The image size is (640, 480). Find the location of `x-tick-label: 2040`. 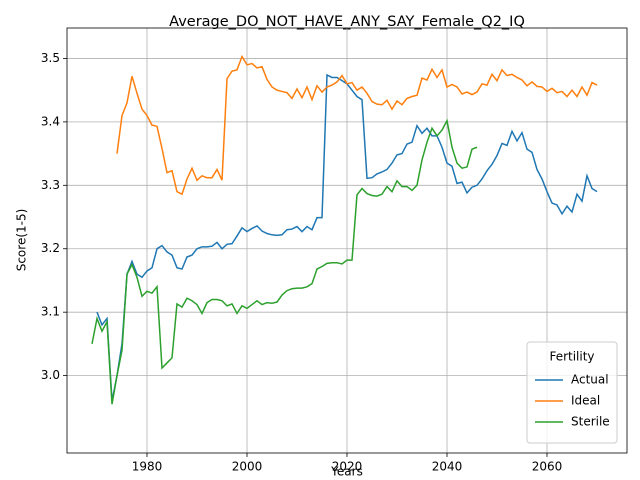

x-tick-label: 2040 is located at coordinates (447, 467).